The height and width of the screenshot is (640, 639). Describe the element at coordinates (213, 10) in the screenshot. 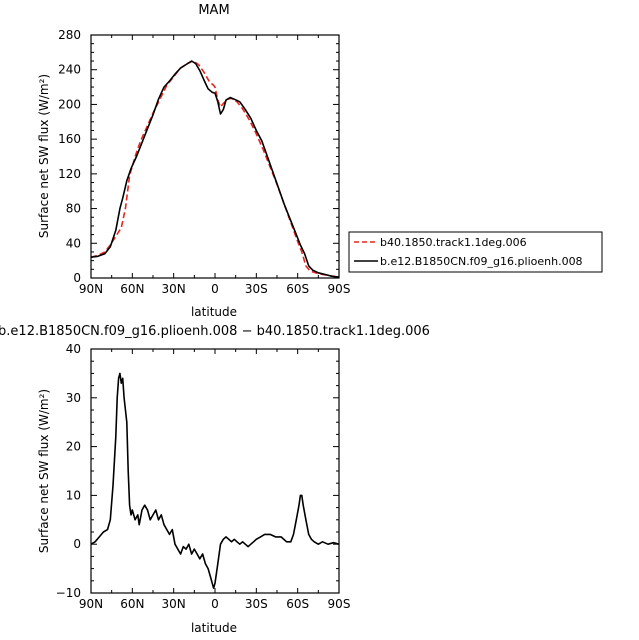

I see `top-title: MAM` at that location.